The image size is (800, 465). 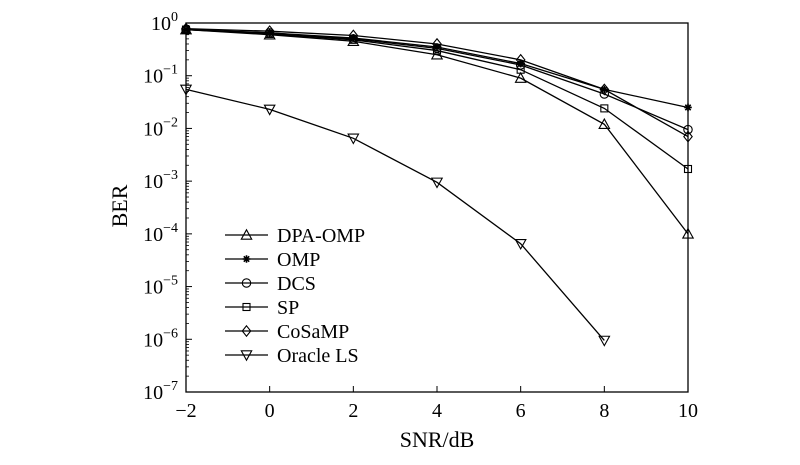 I want to click on x-tick-label: 6, so click(x=521, y=411).